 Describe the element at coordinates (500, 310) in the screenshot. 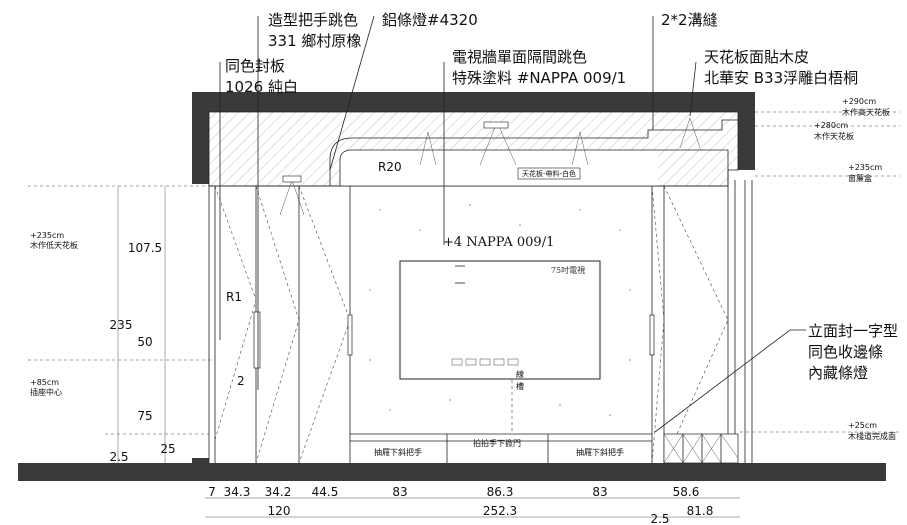

I see `wall-pattern` at that location.